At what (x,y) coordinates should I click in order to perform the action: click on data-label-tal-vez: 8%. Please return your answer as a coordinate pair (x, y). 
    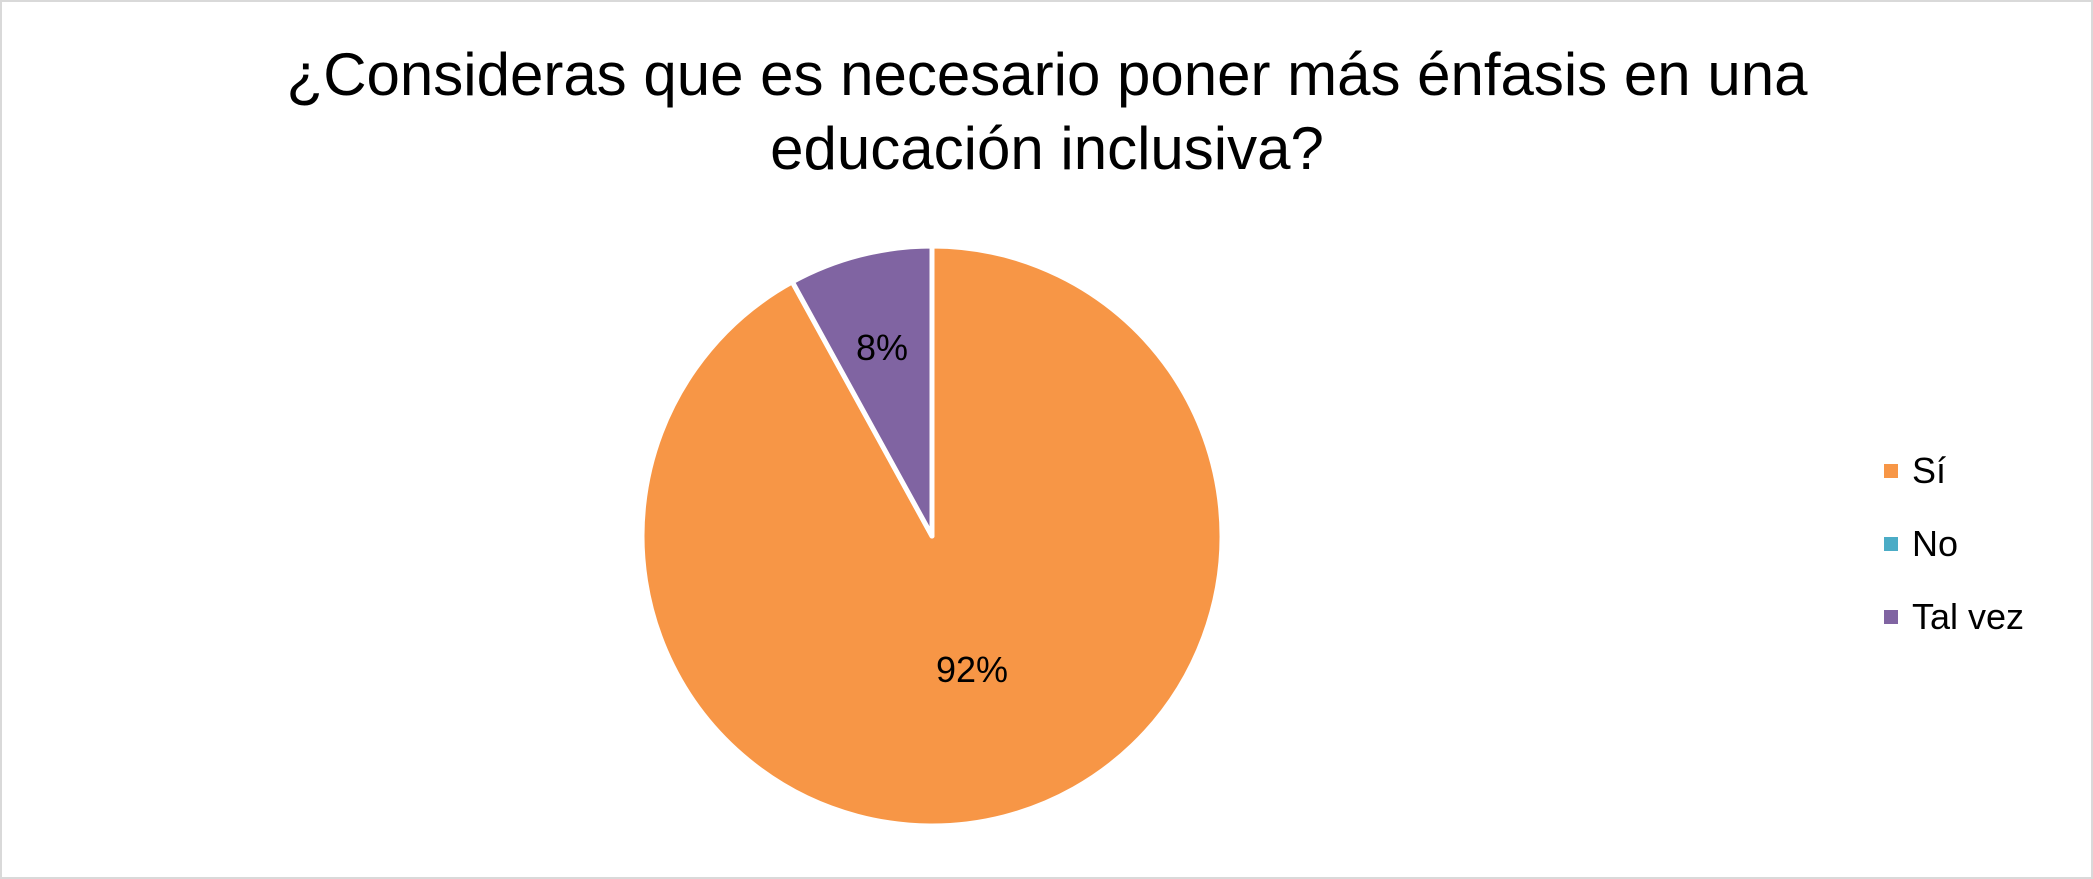
    Looking at the image, I should click on (882, 347).